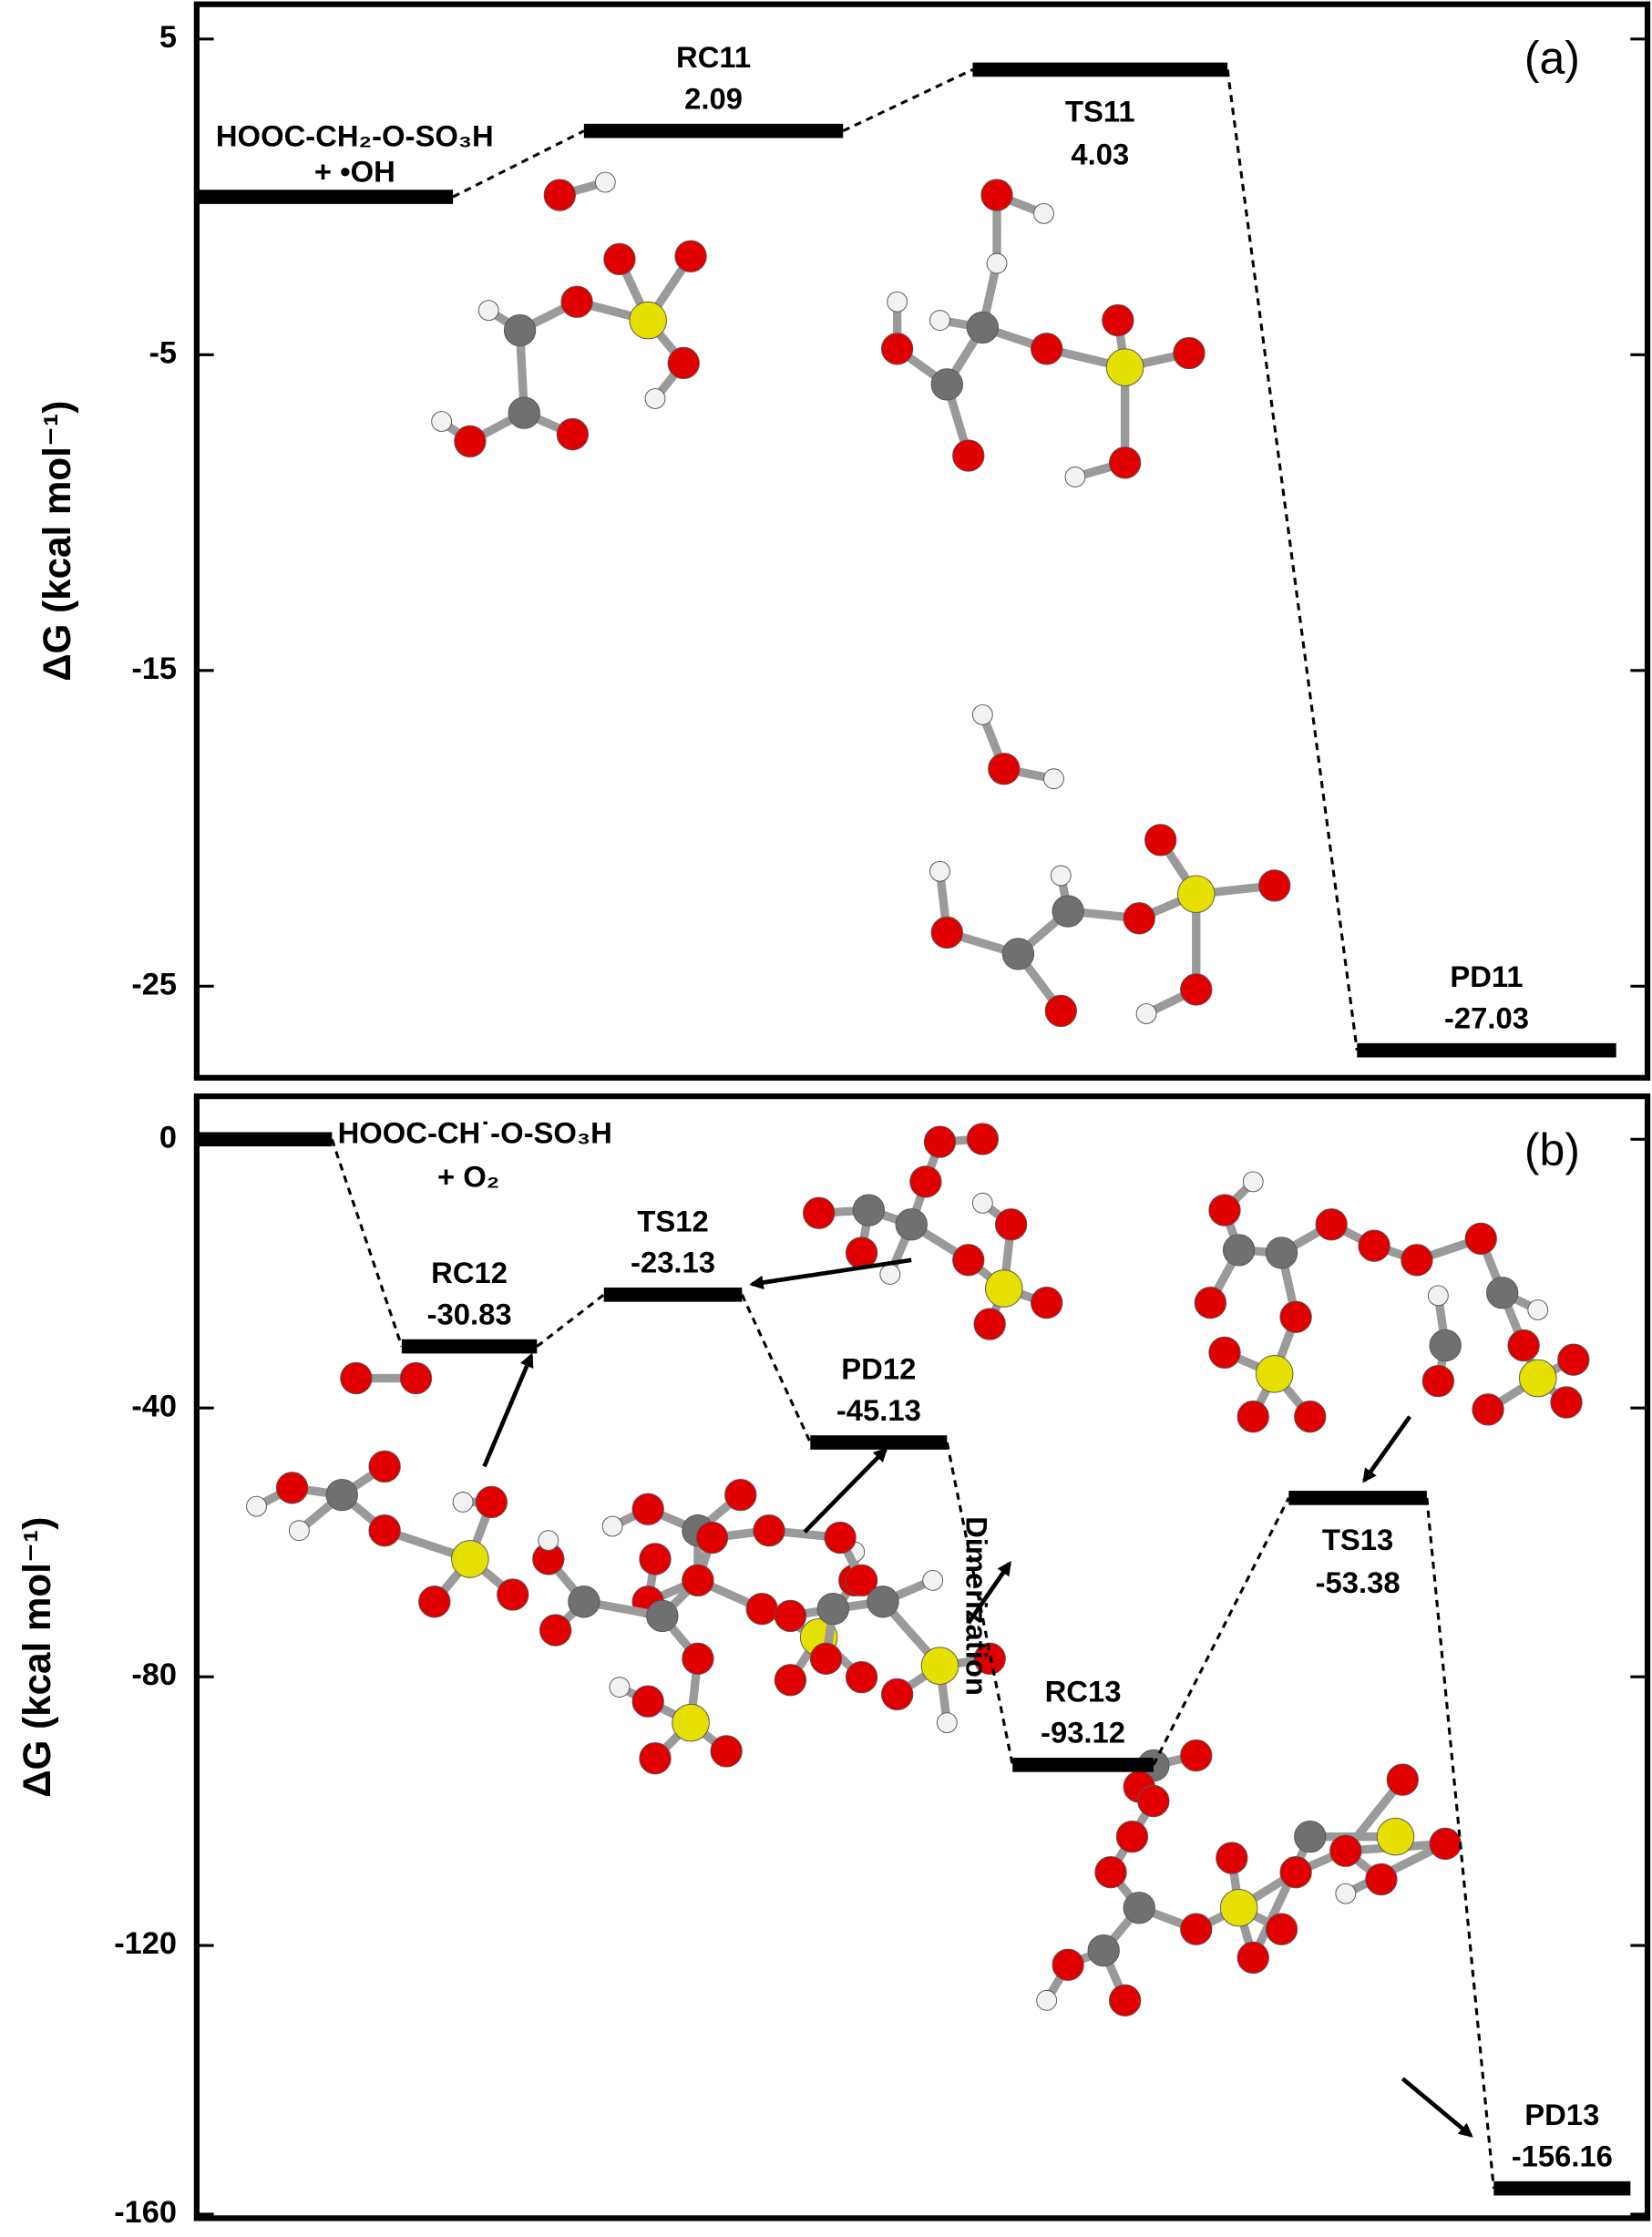 The image size is (1652, 2237). What do you see at coordinates (469, 1272) in the screenshot?
I see `level-label: RC12` at bounding box center [469, 1272].